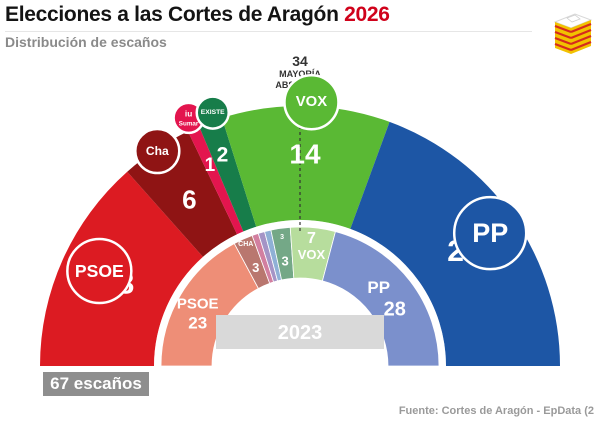 Image resolution: width=598 pixels, height=423 pixels. Describe the element at coordinates (312, 254) in the screenshot. I see `inner-name-vox: VOX` at that location.